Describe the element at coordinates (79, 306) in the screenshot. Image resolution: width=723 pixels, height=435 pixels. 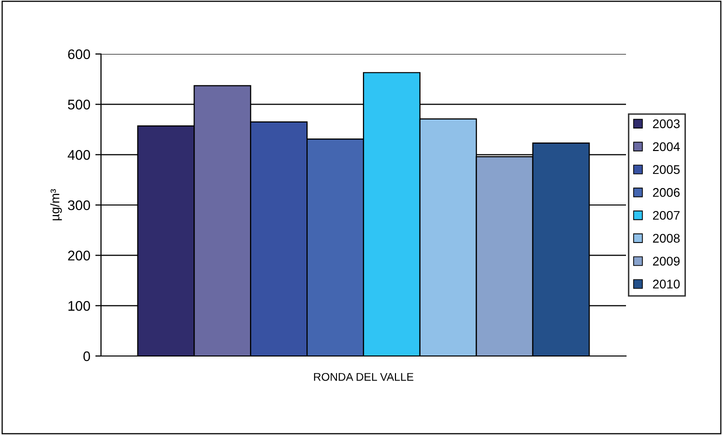
I see `y-tick-label: 100` at that location.